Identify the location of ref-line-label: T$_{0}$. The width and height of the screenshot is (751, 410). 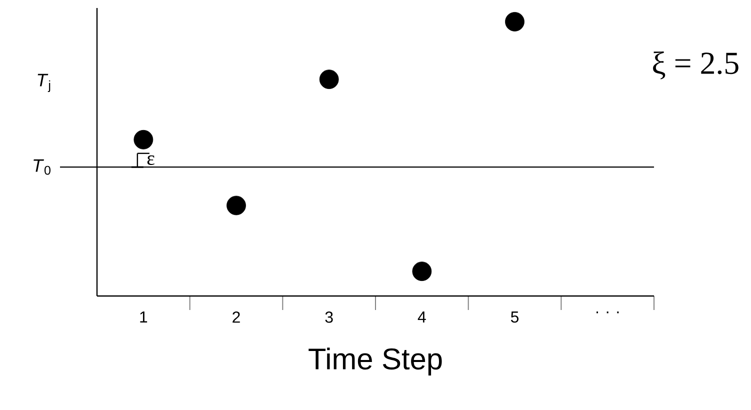
(42, 167).